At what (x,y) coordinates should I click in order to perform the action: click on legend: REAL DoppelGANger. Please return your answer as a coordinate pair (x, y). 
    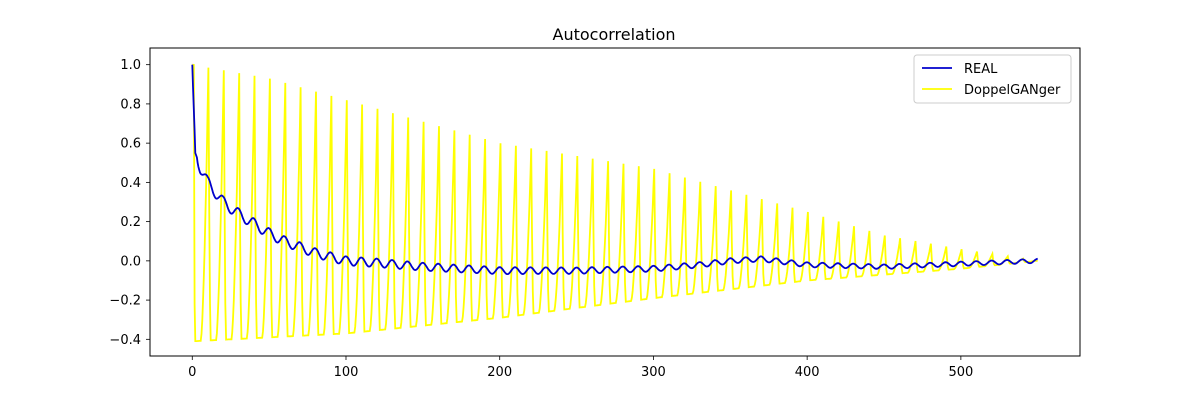
    Looking at the image, I should click on (992, 79).